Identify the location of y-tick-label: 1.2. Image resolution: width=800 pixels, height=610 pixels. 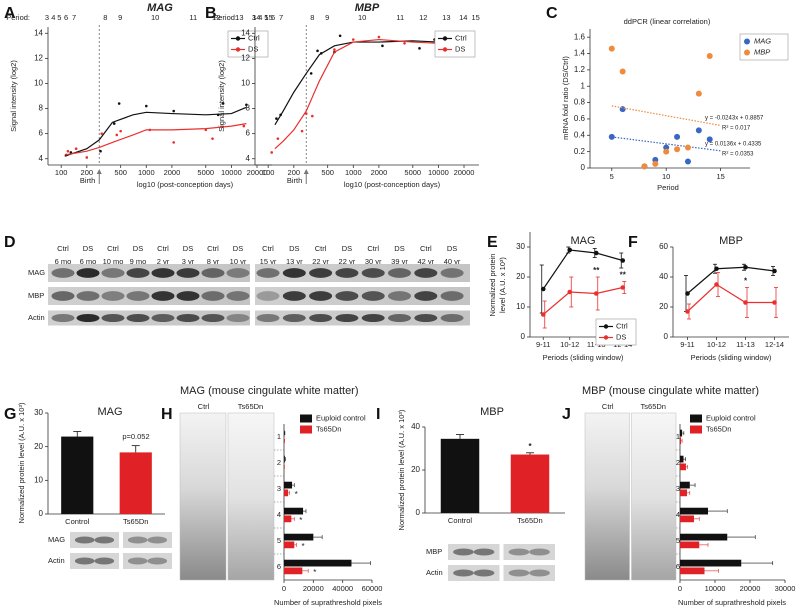
(580, 69).